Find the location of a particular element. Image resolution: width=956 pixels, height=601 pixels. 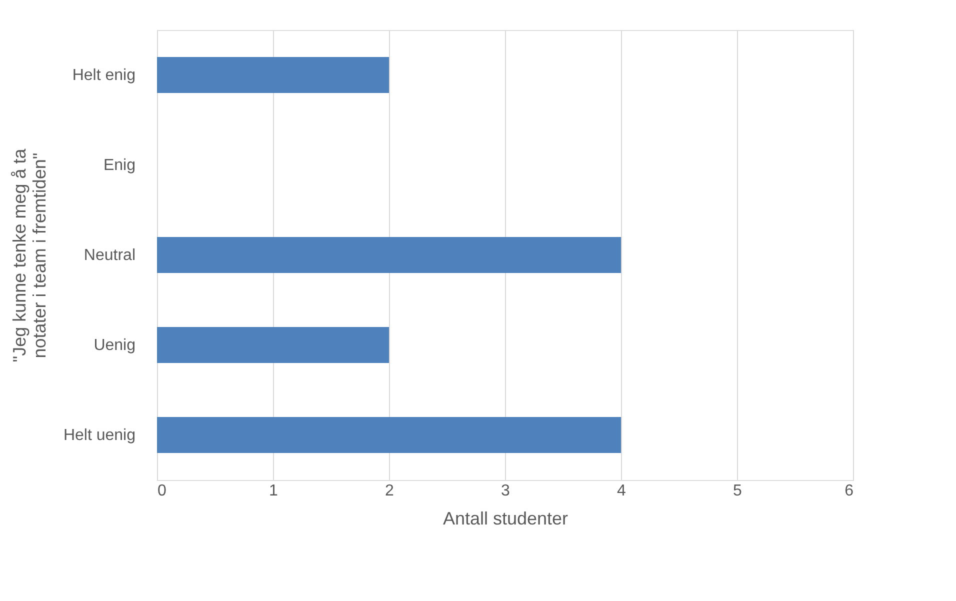

x-tick-label: 0 is located at coordinates (162, 491).